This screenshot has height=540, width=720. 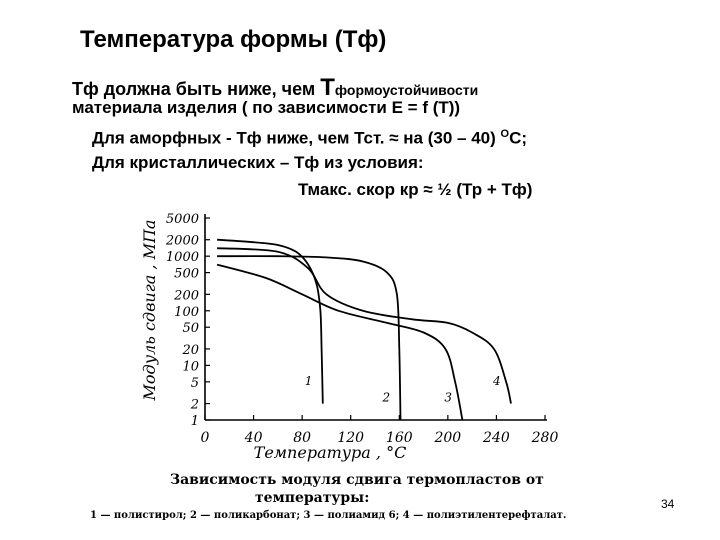 I want to click on x-tick-label: 40, so click(x=253, y=438).